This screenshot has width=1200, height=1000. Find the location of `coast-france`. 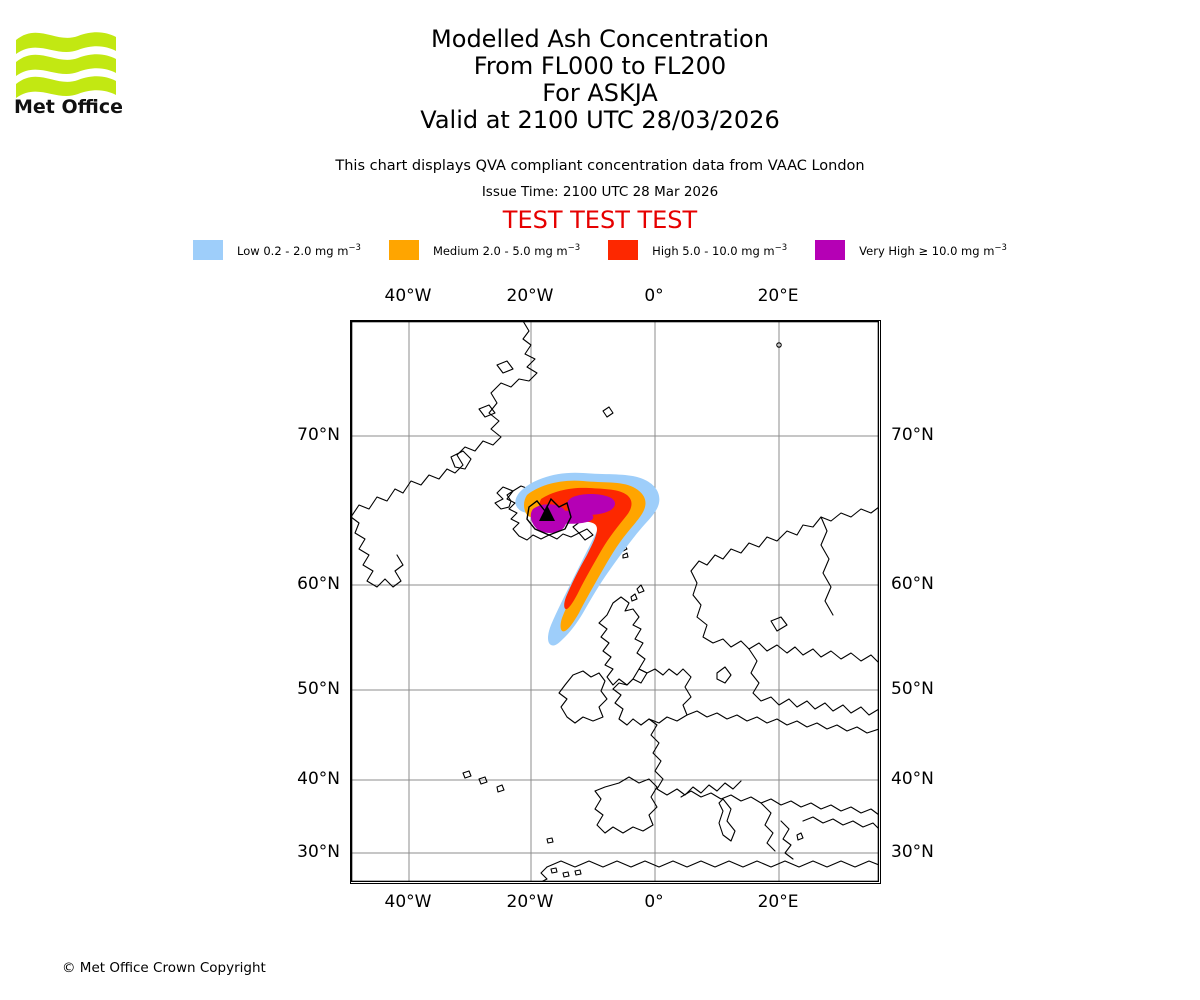

coast-france is located at coordinates (695, 757).